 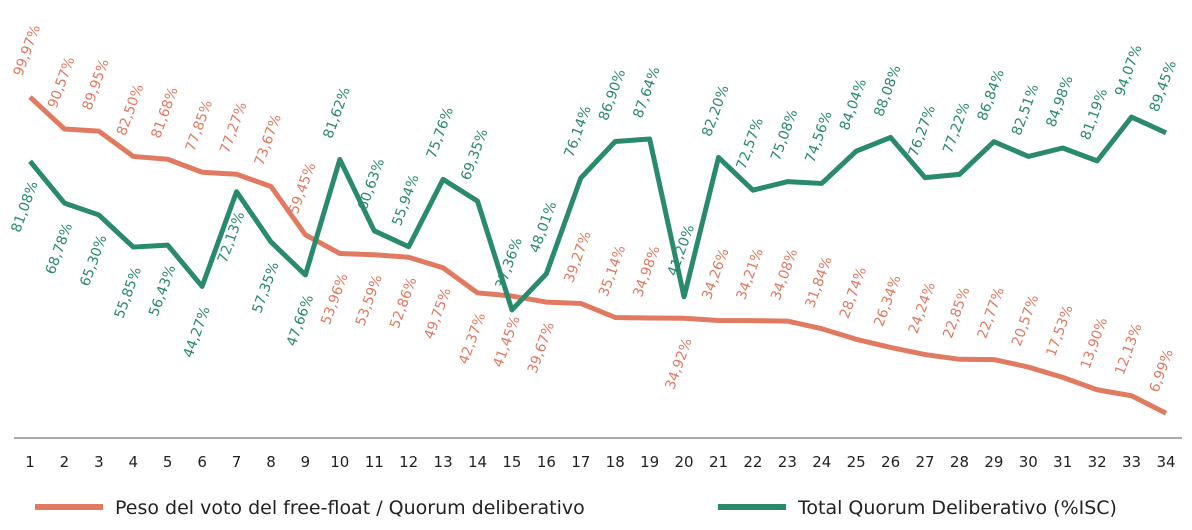 What do you see at coordinates (1059, 331) in the screenshot?
I see `data-label: 17,53%` at bounding box center [1059, 331].